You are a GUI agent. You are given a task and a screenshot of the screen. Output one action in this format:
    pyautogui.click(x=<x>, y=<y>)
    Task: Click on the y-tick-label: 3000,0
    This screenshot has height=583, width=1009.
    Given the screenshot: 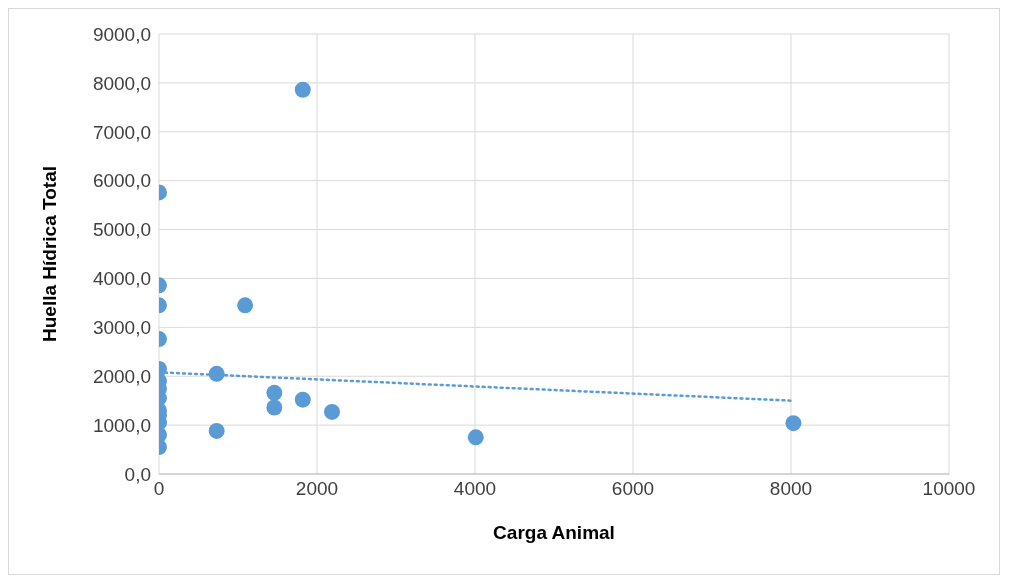 What is the action you would take?
    pyautogui.click(x=121, y=328)
    